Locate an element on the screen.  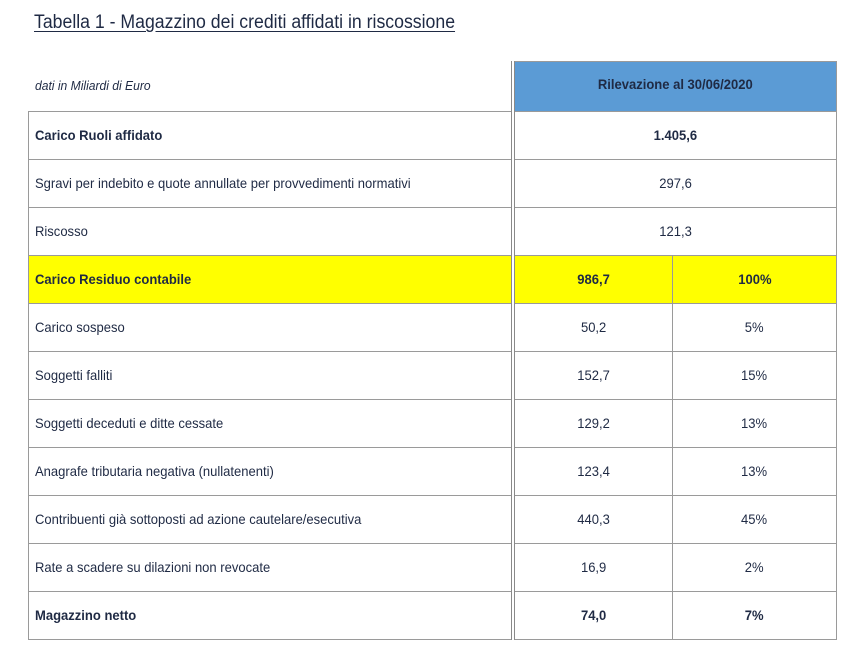
row-value: 440,3 is located at coordinates (593, 519).